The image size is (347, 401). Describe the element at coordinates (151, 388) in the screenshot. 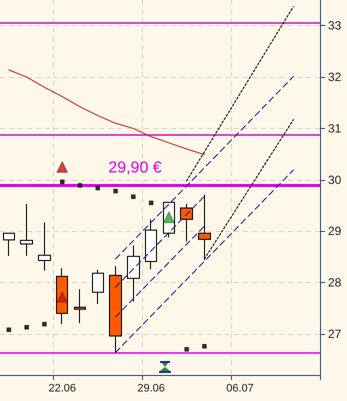

I see `x-tick-label: 29.06` at that location.